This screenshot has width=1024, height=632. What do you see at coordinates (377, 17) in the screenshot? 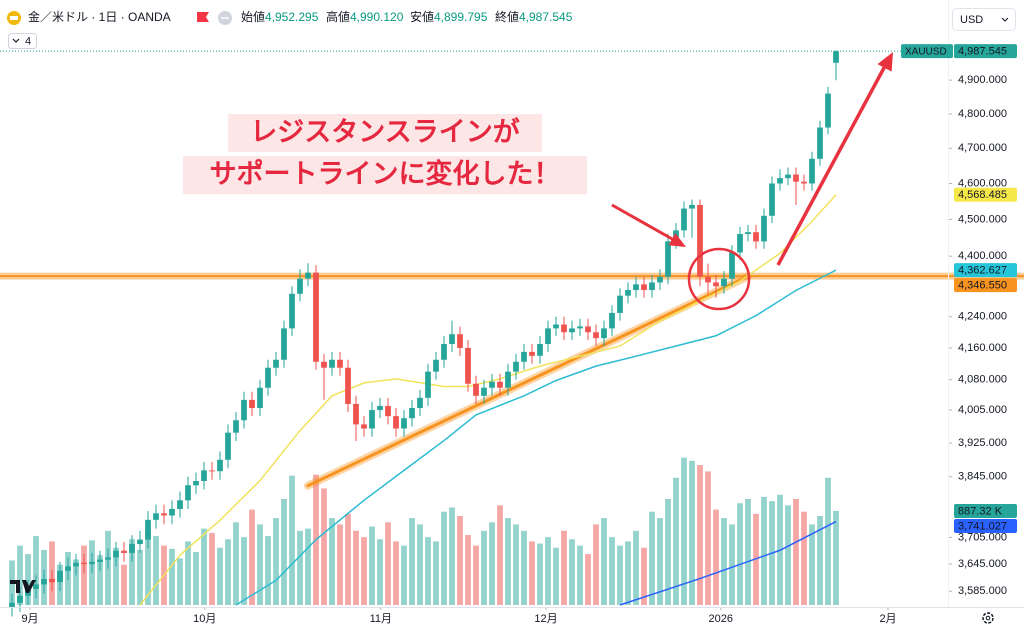
I see `high-value: 4,990.120` at bounding box center [377, 17].